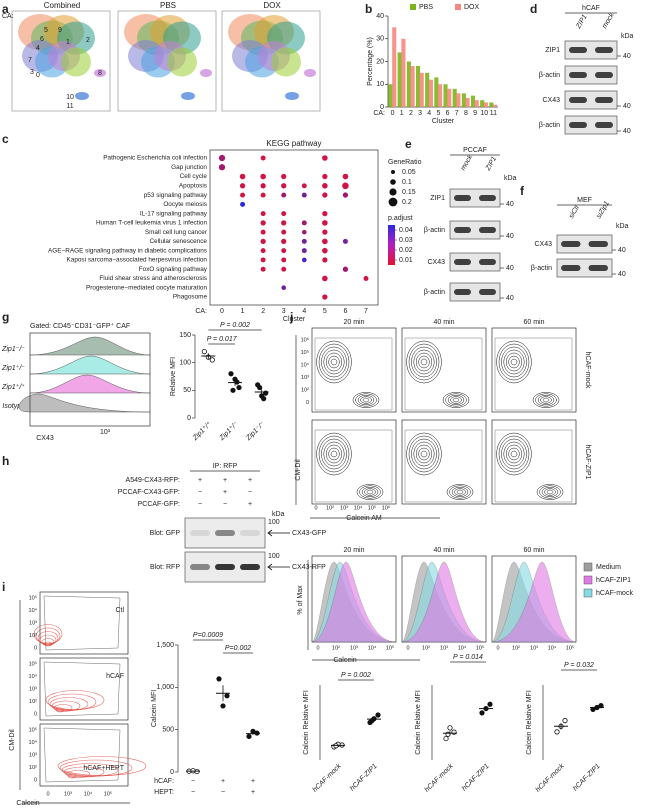  What do you see at coordinates (407, 202) in the screenshot?
I see `legend-label: 0.2` at bounding box center [407, 202].